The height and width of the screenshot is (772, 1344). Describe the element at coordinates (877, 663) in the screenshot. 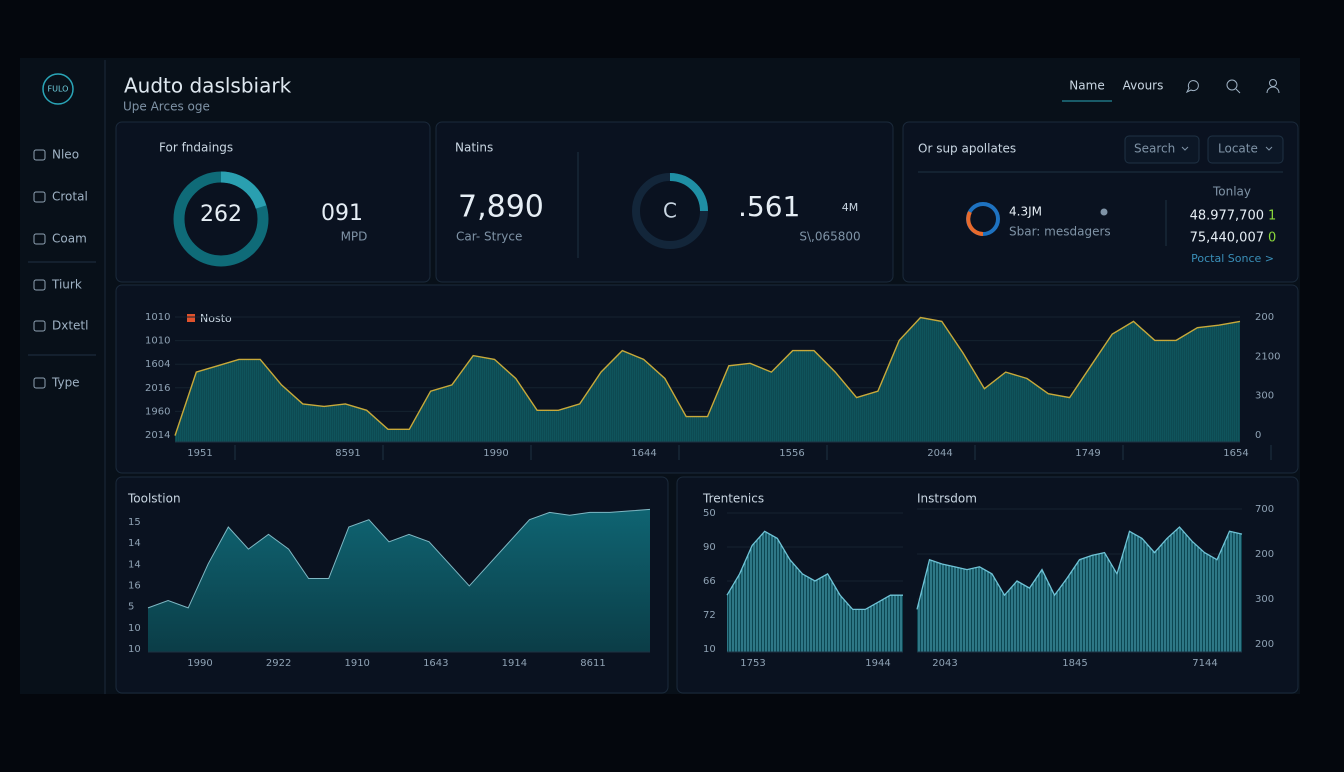

I see `x-label: 1944` at that location.